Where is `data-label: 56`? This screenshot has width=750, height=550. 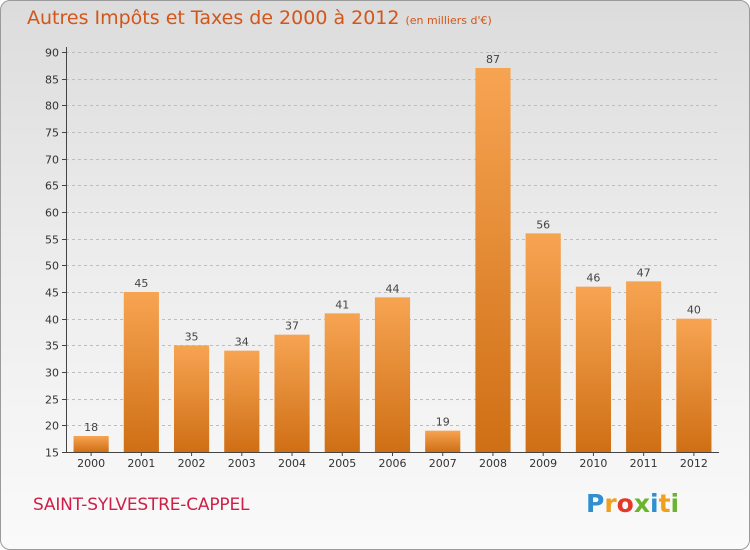 data-label: 56 is located at coordinates (543, 224).